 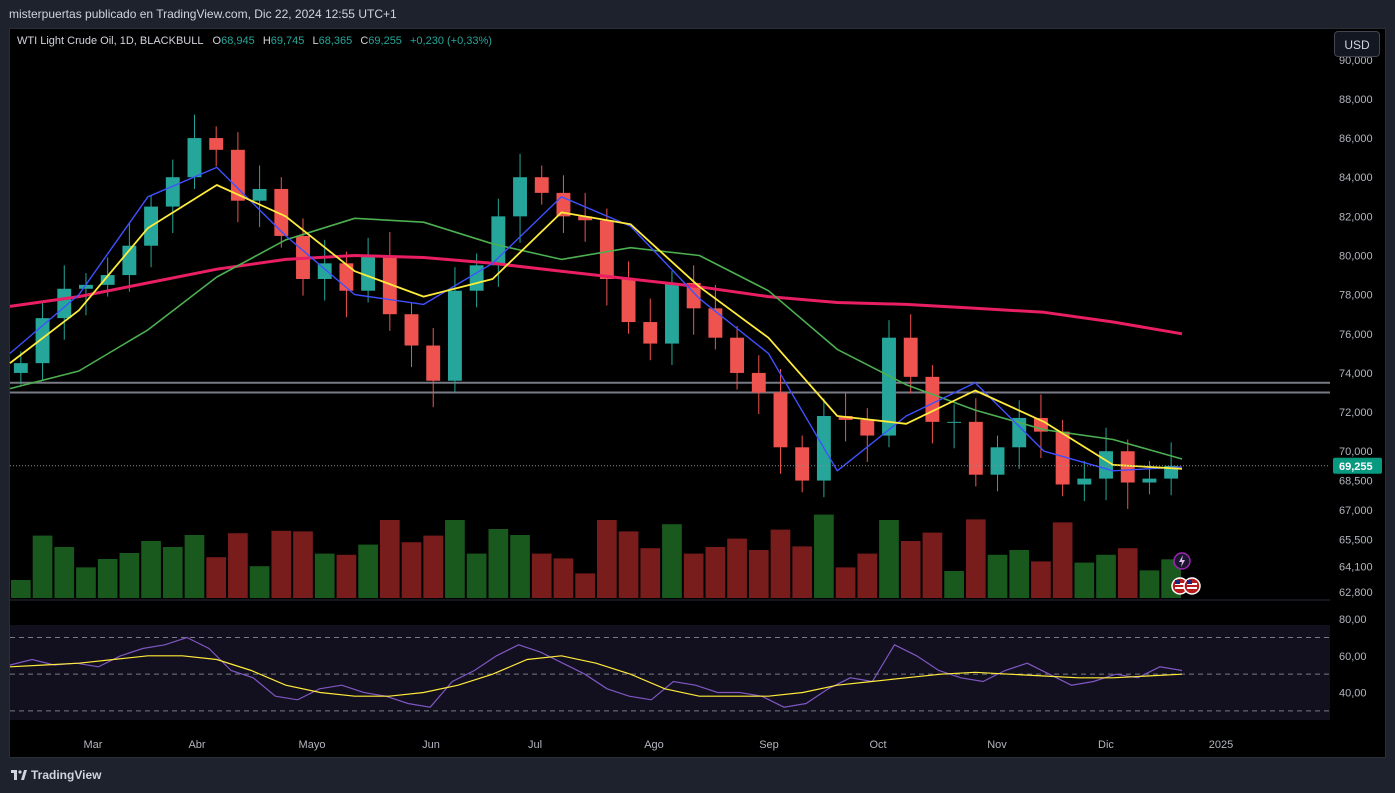 I want to click on last-price-label: 69,255, so click(x=1356, y=467).